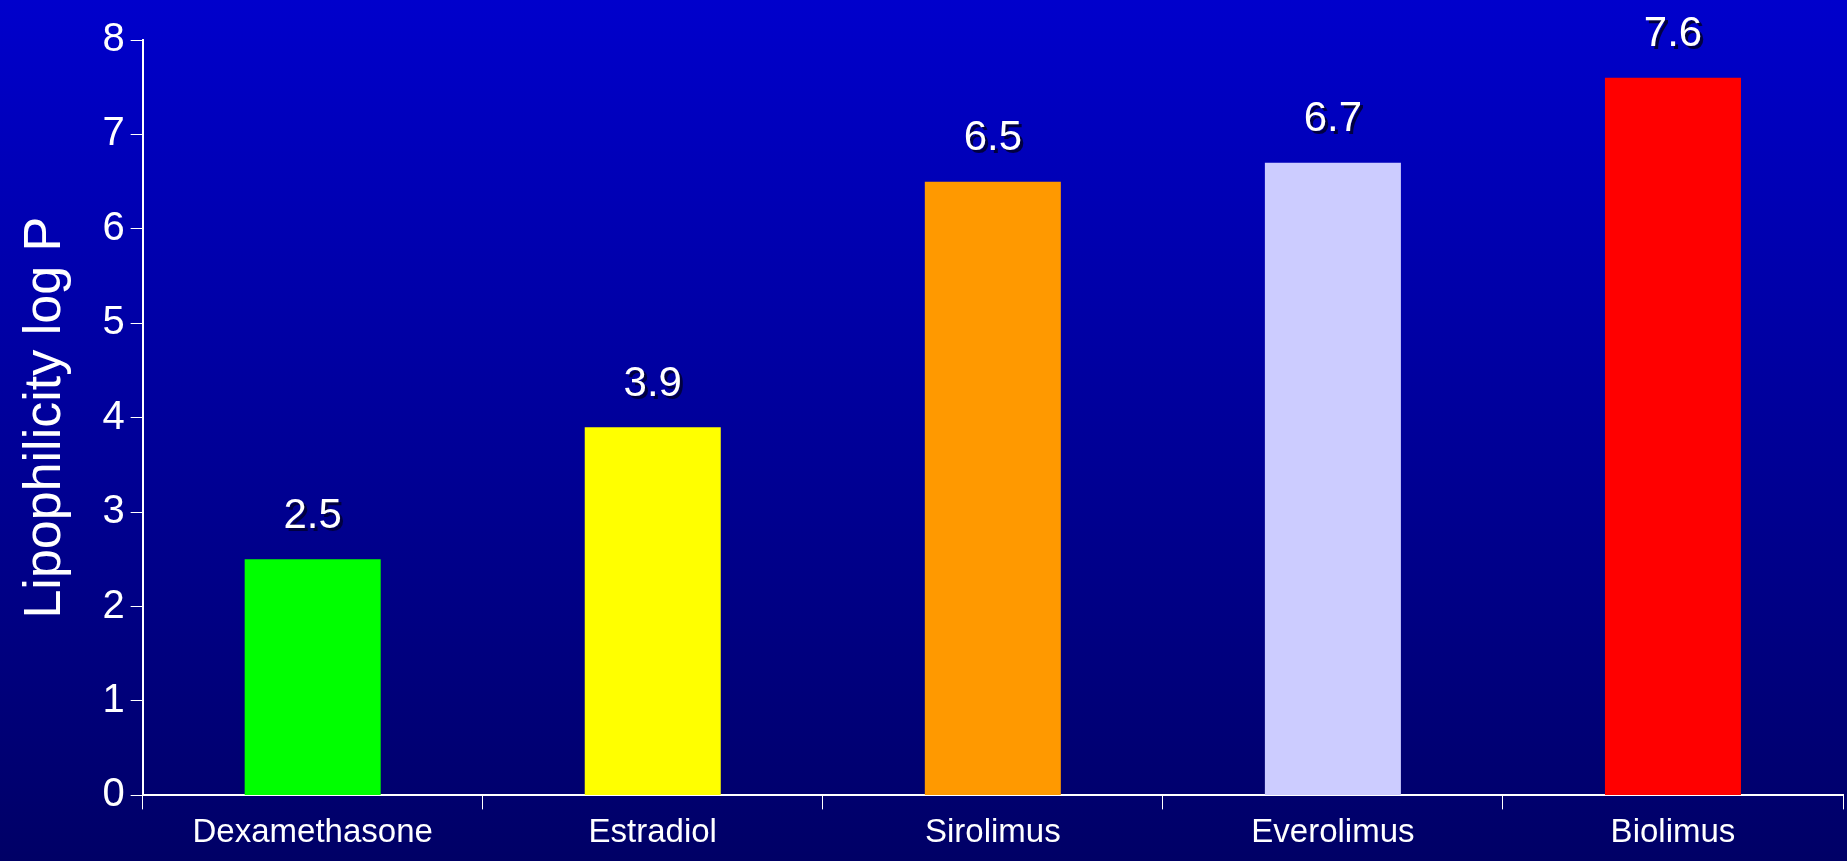 Image resolution: width=1847 pixels, height=861 pixels. What do you see at coordinates (652, 831) in the screenshot?
I see `x-tick-label: Estradiol` at bounding box center [652, 831].